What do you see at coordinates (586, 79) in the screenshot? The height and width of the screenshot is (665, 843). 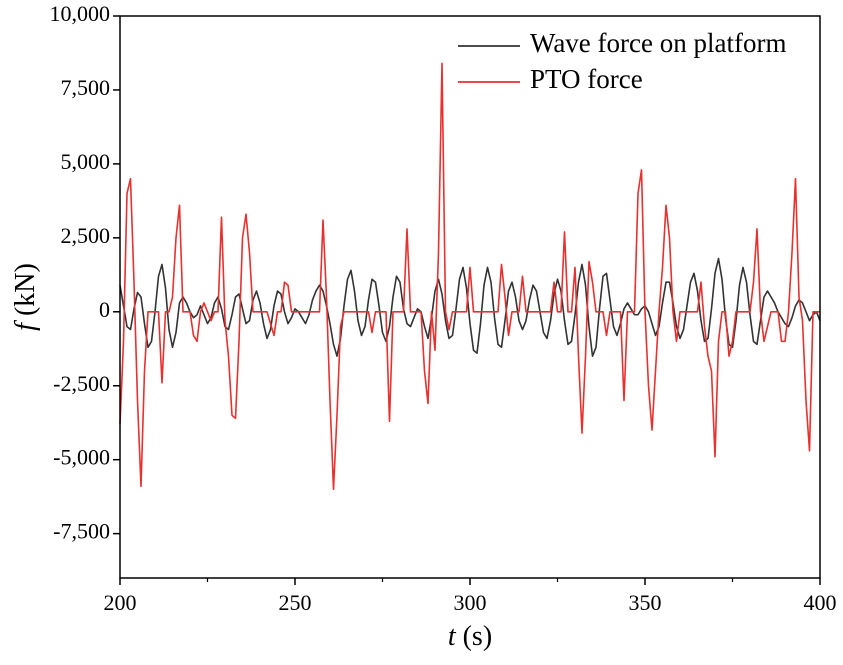 I see `legend-label: PTO force` at bounding box center [586, 79].